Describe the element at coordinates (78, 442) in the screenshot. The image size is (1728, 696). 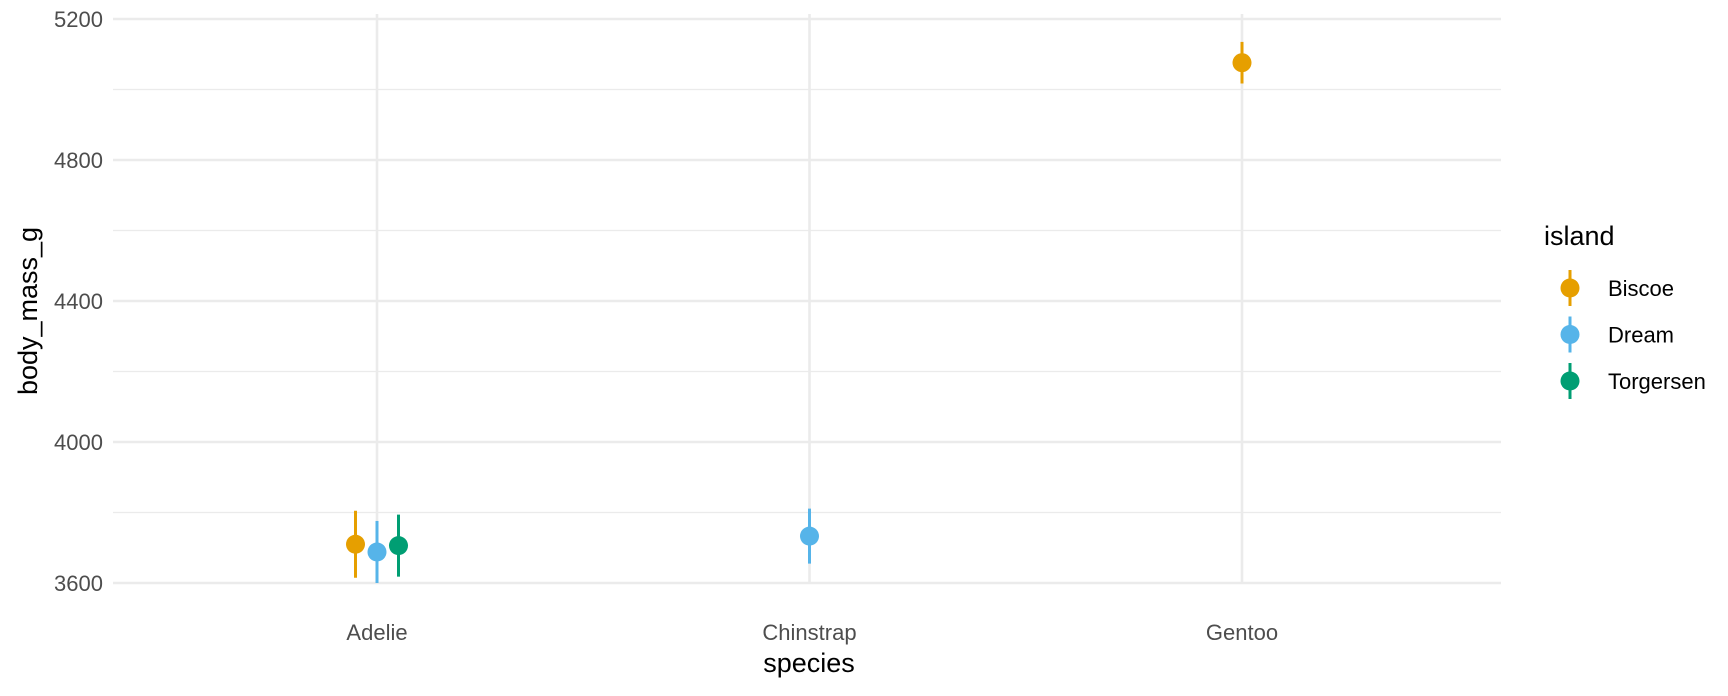
I see `y-tick-label: 4000` at that location.